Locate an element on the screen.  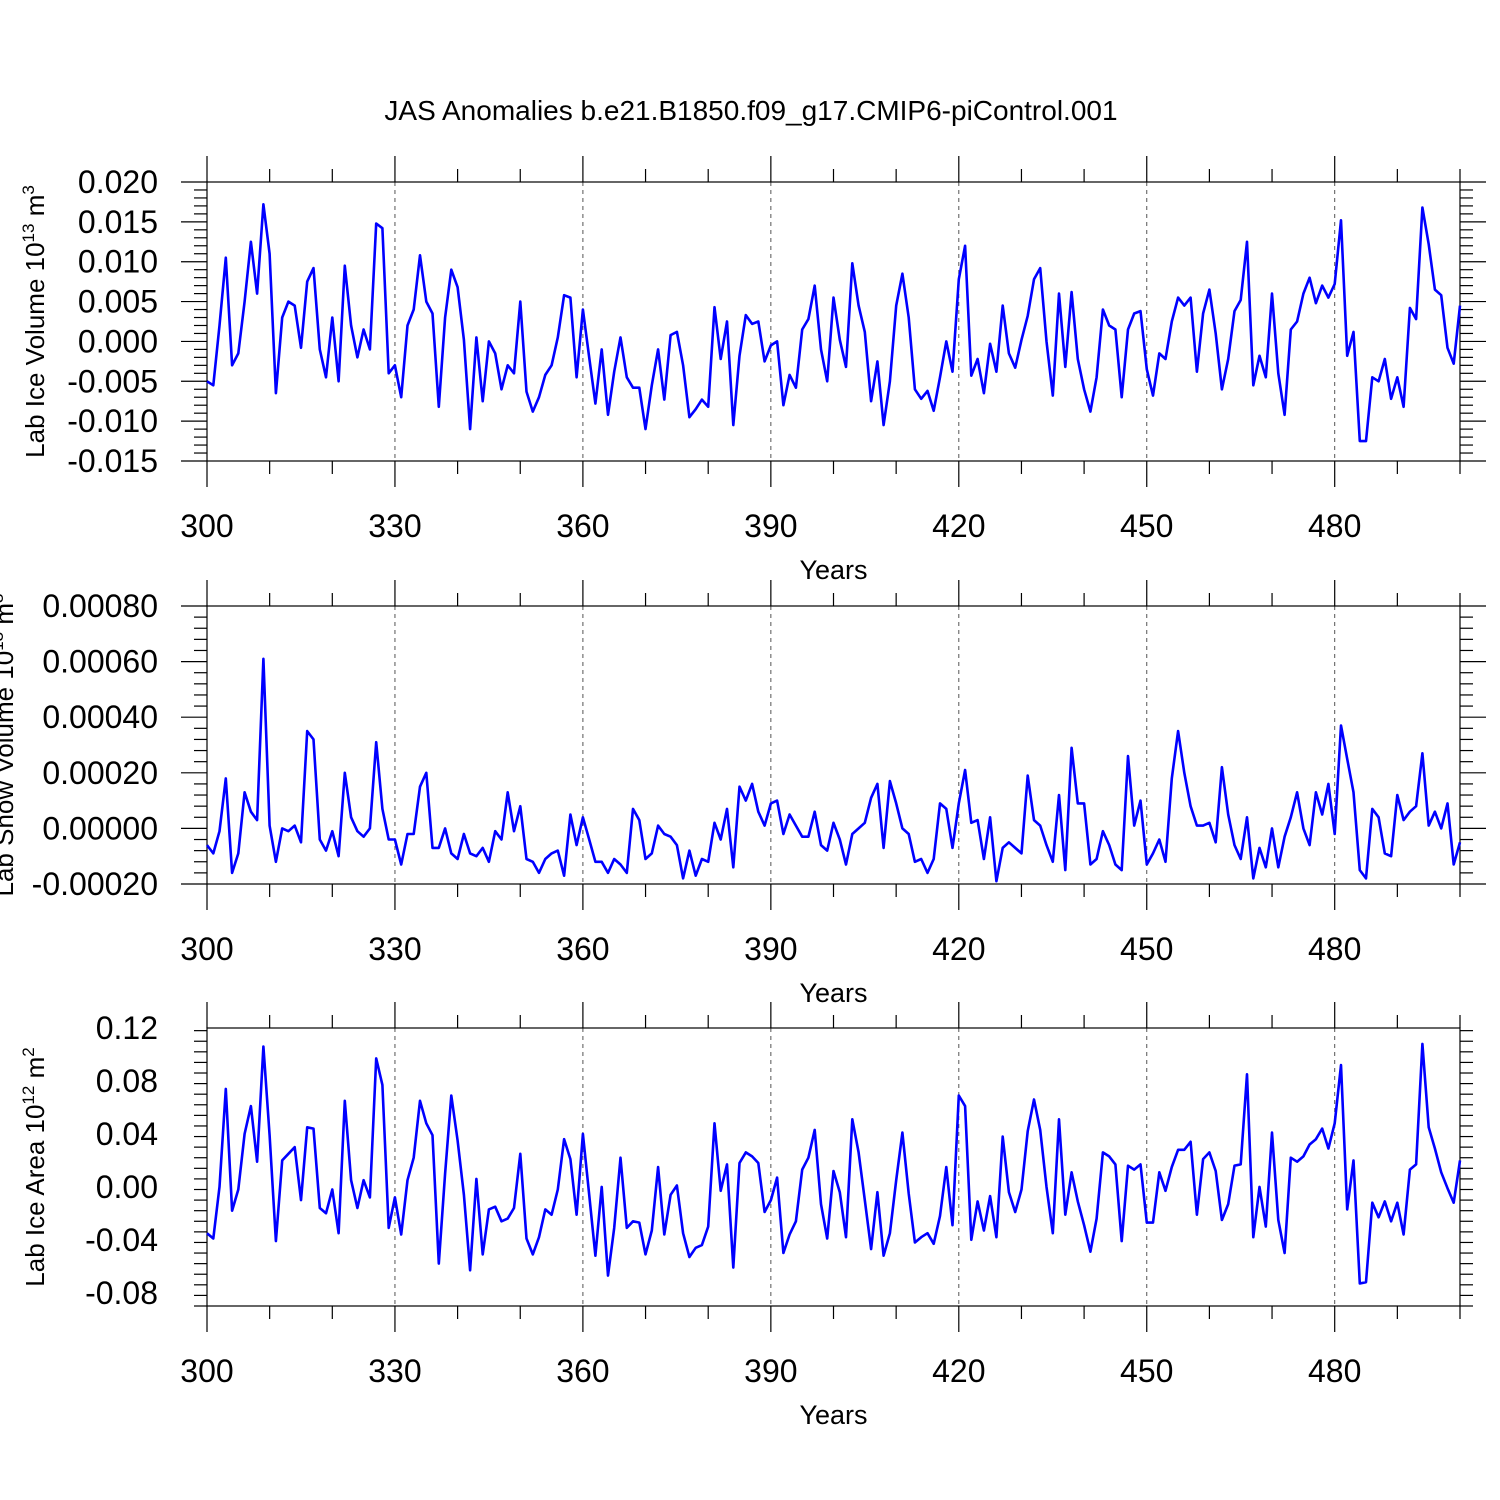
y-tick-label: 0.015 is located at coordinates (118, 222).